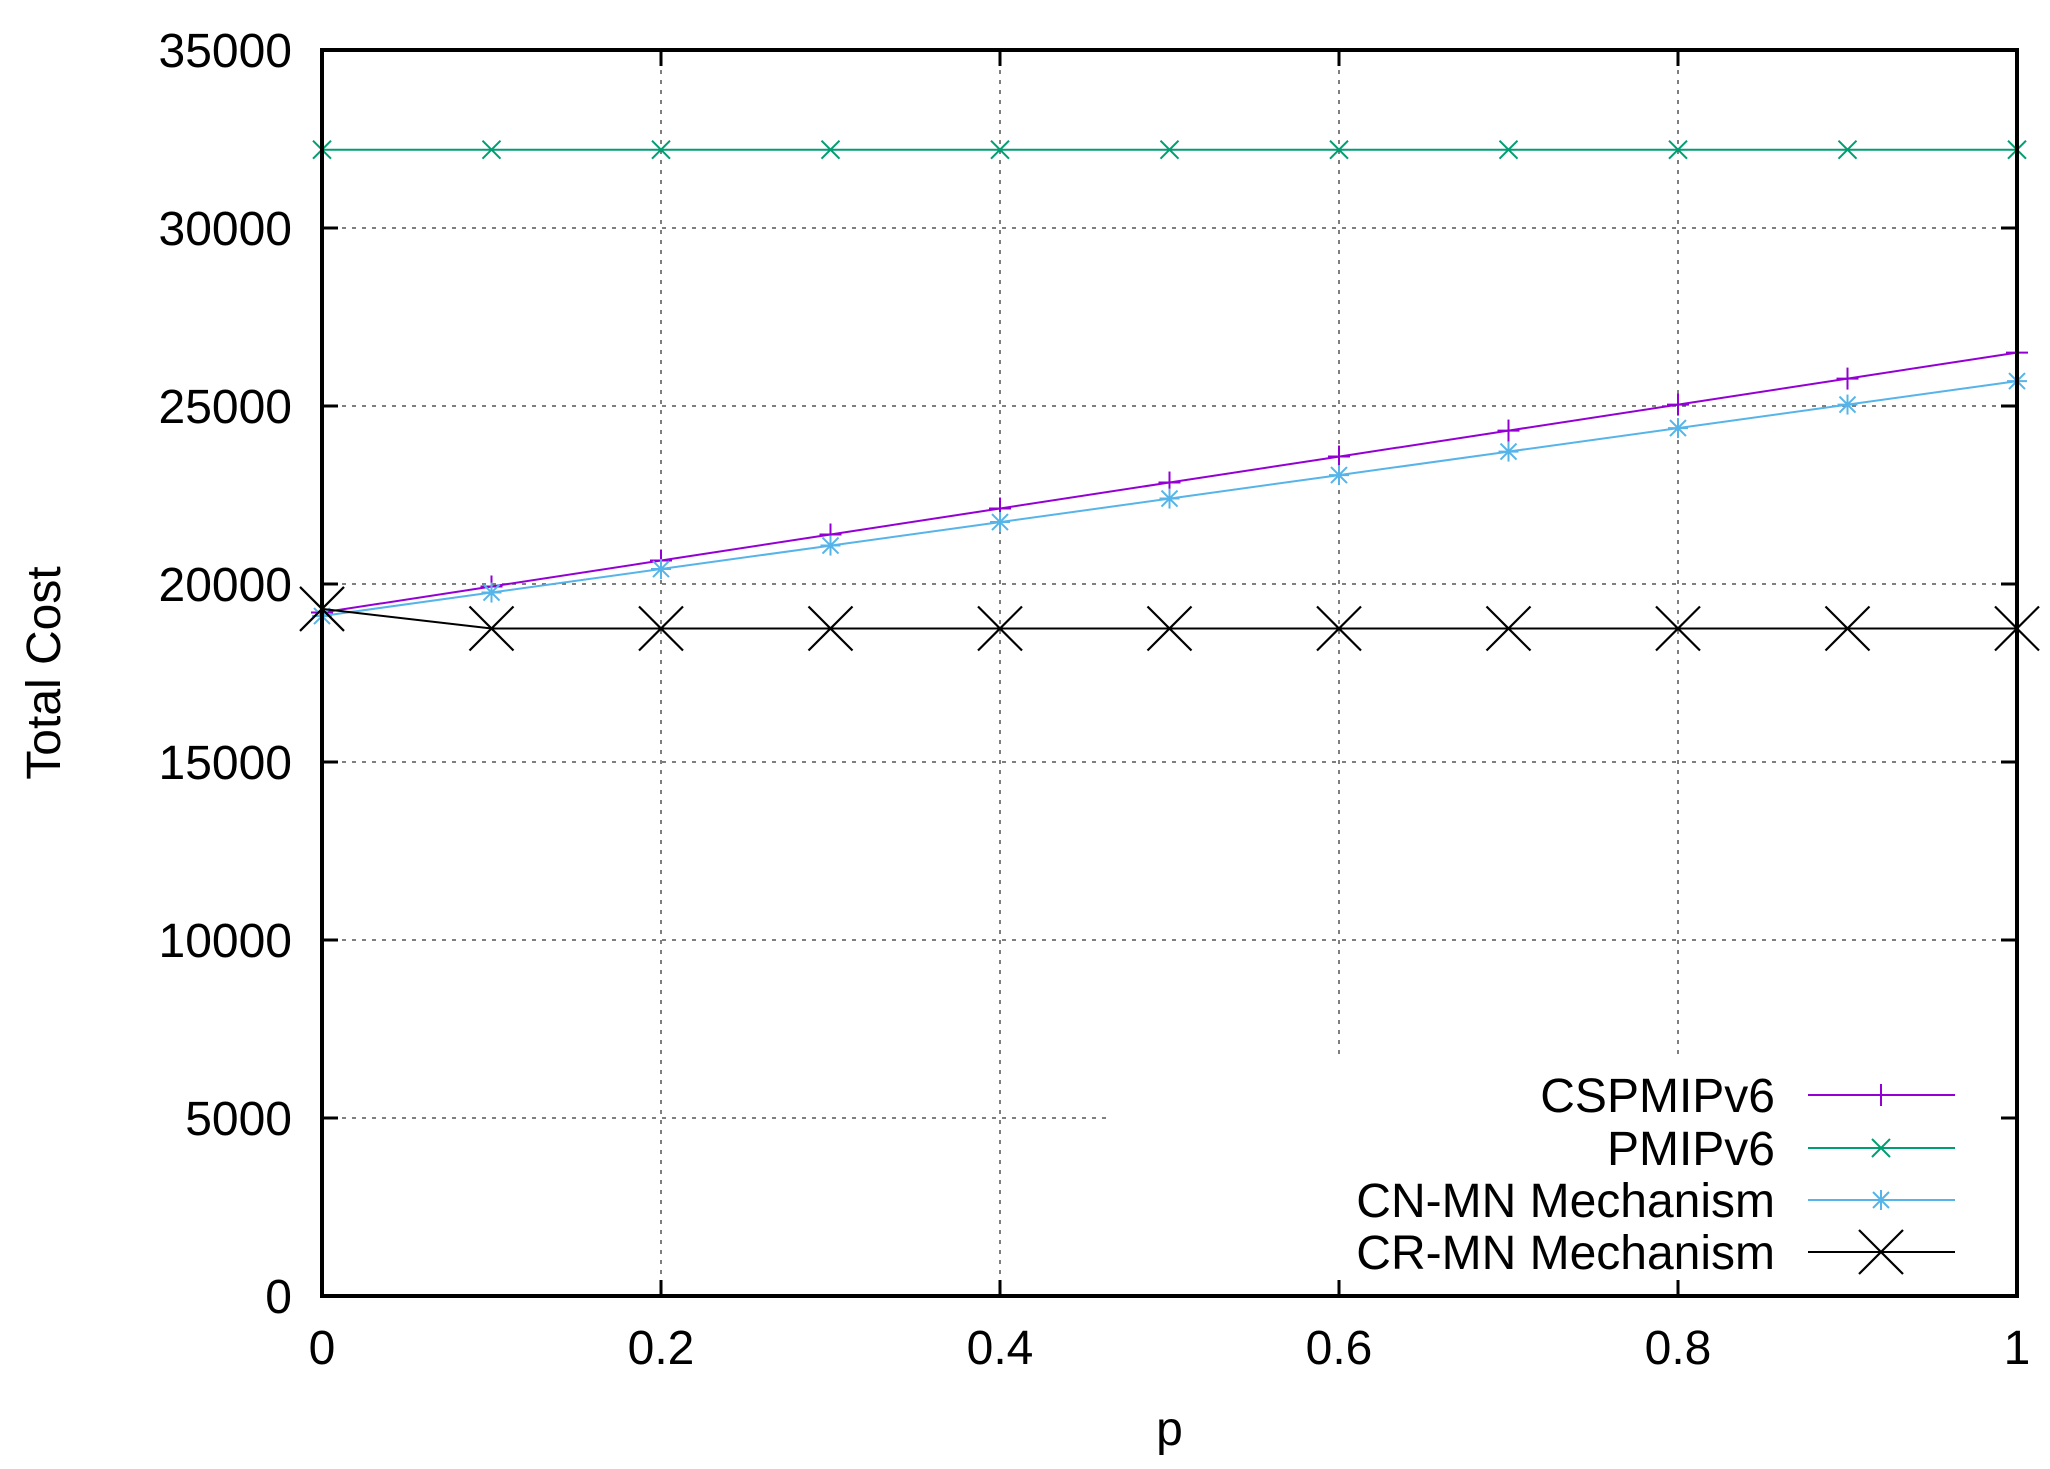 The width and height of the screenshot is (2050, 1469). Describe the element at coordinates (225, 585) in the screenshot. I see `y-tick-label: 20000` at that location.